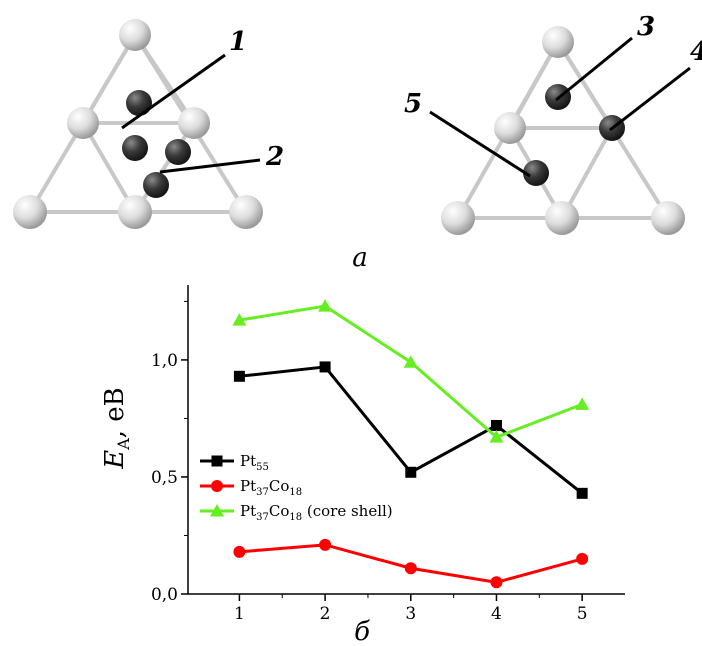  Describe the element at coordinates (164, 478) in the screenshot. I see `y-tick-label: 0,5` at that location.